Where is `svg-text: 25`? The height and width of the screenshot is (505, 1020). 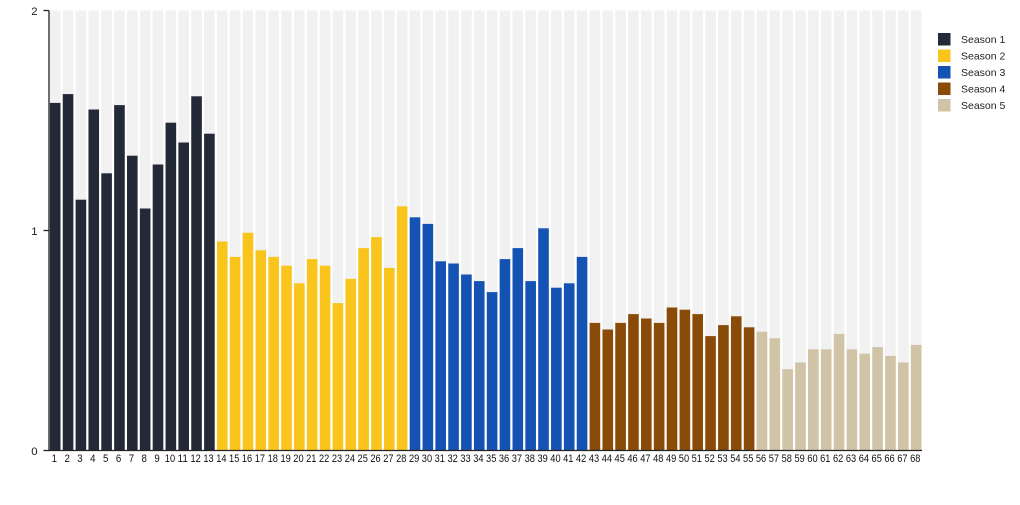
svg-text: 25 is located at coordinates (363, 459).